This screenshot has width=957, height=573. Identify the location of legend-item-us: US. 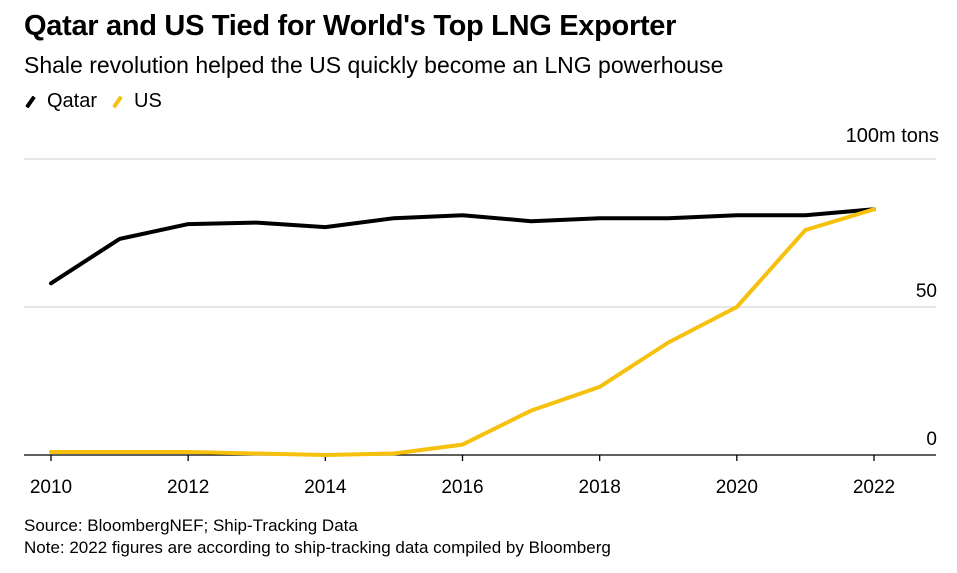
(136, 101).